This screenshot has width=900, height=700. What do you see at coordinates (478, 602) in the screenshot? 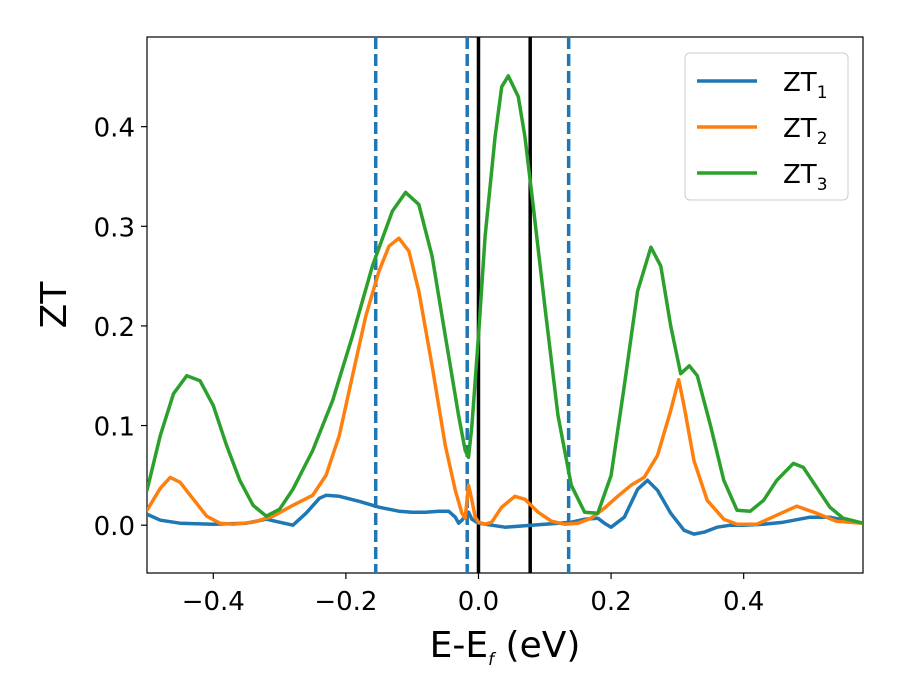
I see `x-tick-label: 0.0` at bounding box center [478, 602].